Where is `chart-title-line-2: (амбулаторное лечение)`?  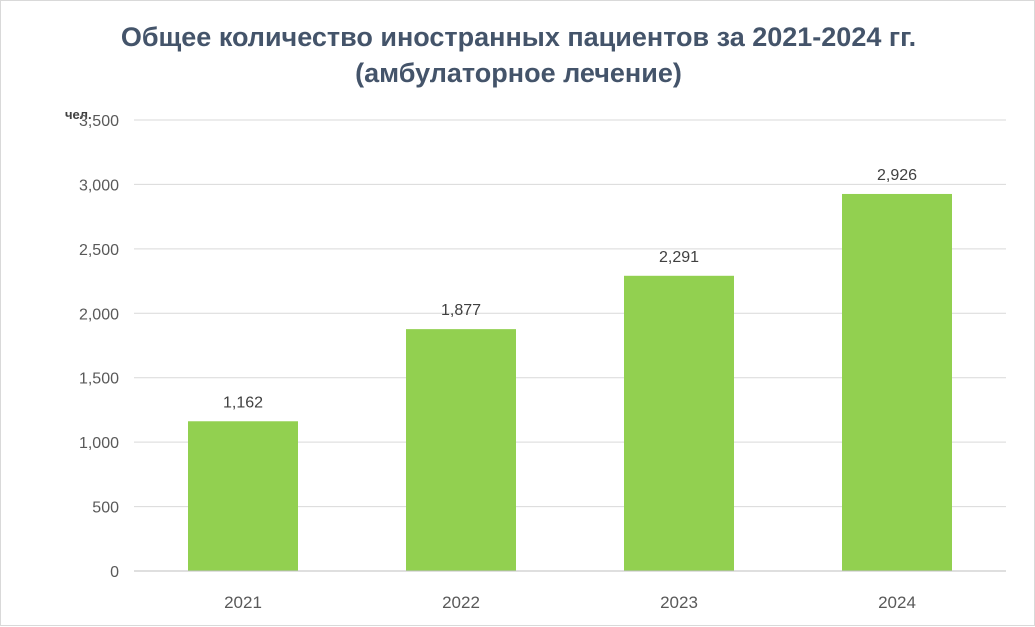 chart-title-line-2: (амбулаторное лечение) is located at coordinates (518, 73).